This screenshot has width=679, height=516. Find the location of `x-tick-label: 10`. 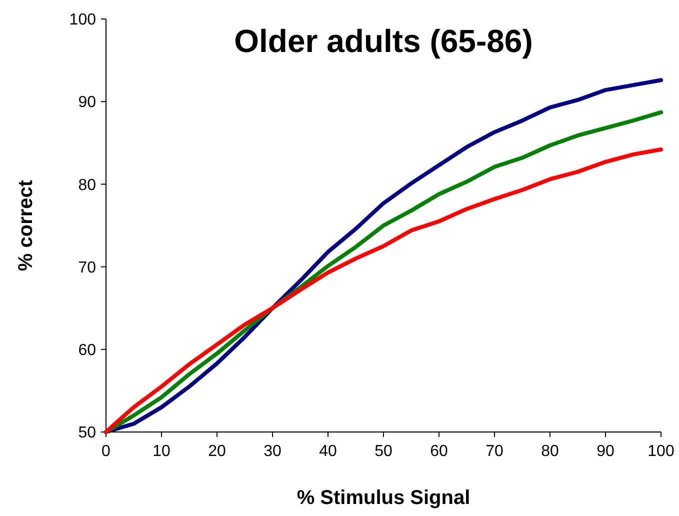

x-tick-label: 10 is located at coordinates (161, 451).